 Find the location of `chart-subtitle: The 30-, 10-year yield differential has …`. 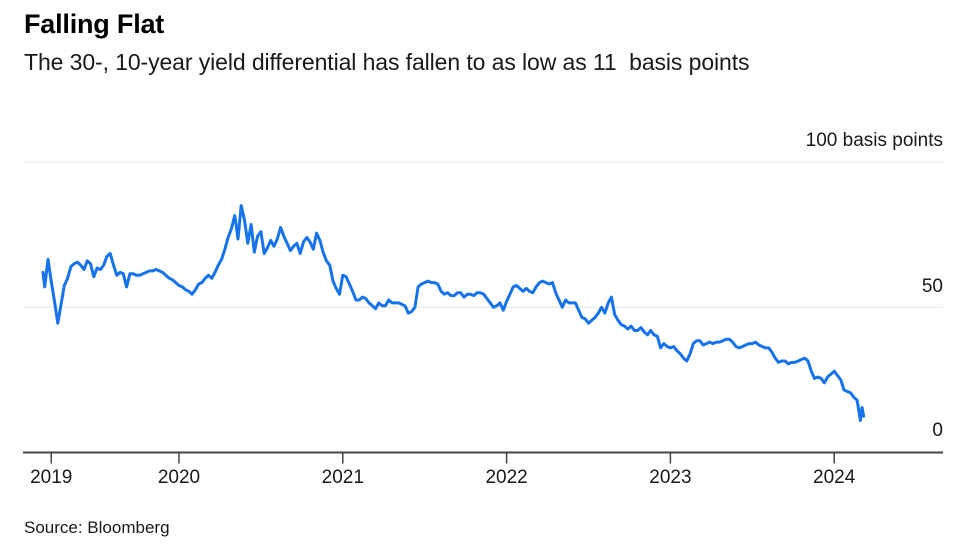

chart-subtitle: The 30-, 10-year yield differential has … is located at coordinates (387, 62).